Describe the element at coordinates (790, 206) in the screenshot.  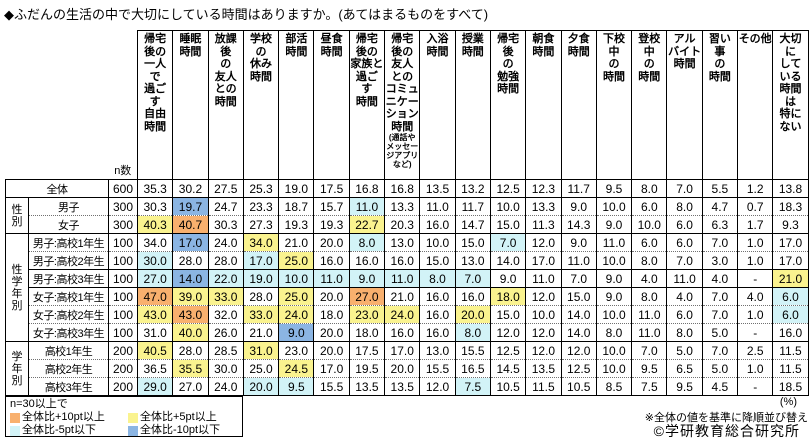
I see `value-cell: 18.3` at that location.